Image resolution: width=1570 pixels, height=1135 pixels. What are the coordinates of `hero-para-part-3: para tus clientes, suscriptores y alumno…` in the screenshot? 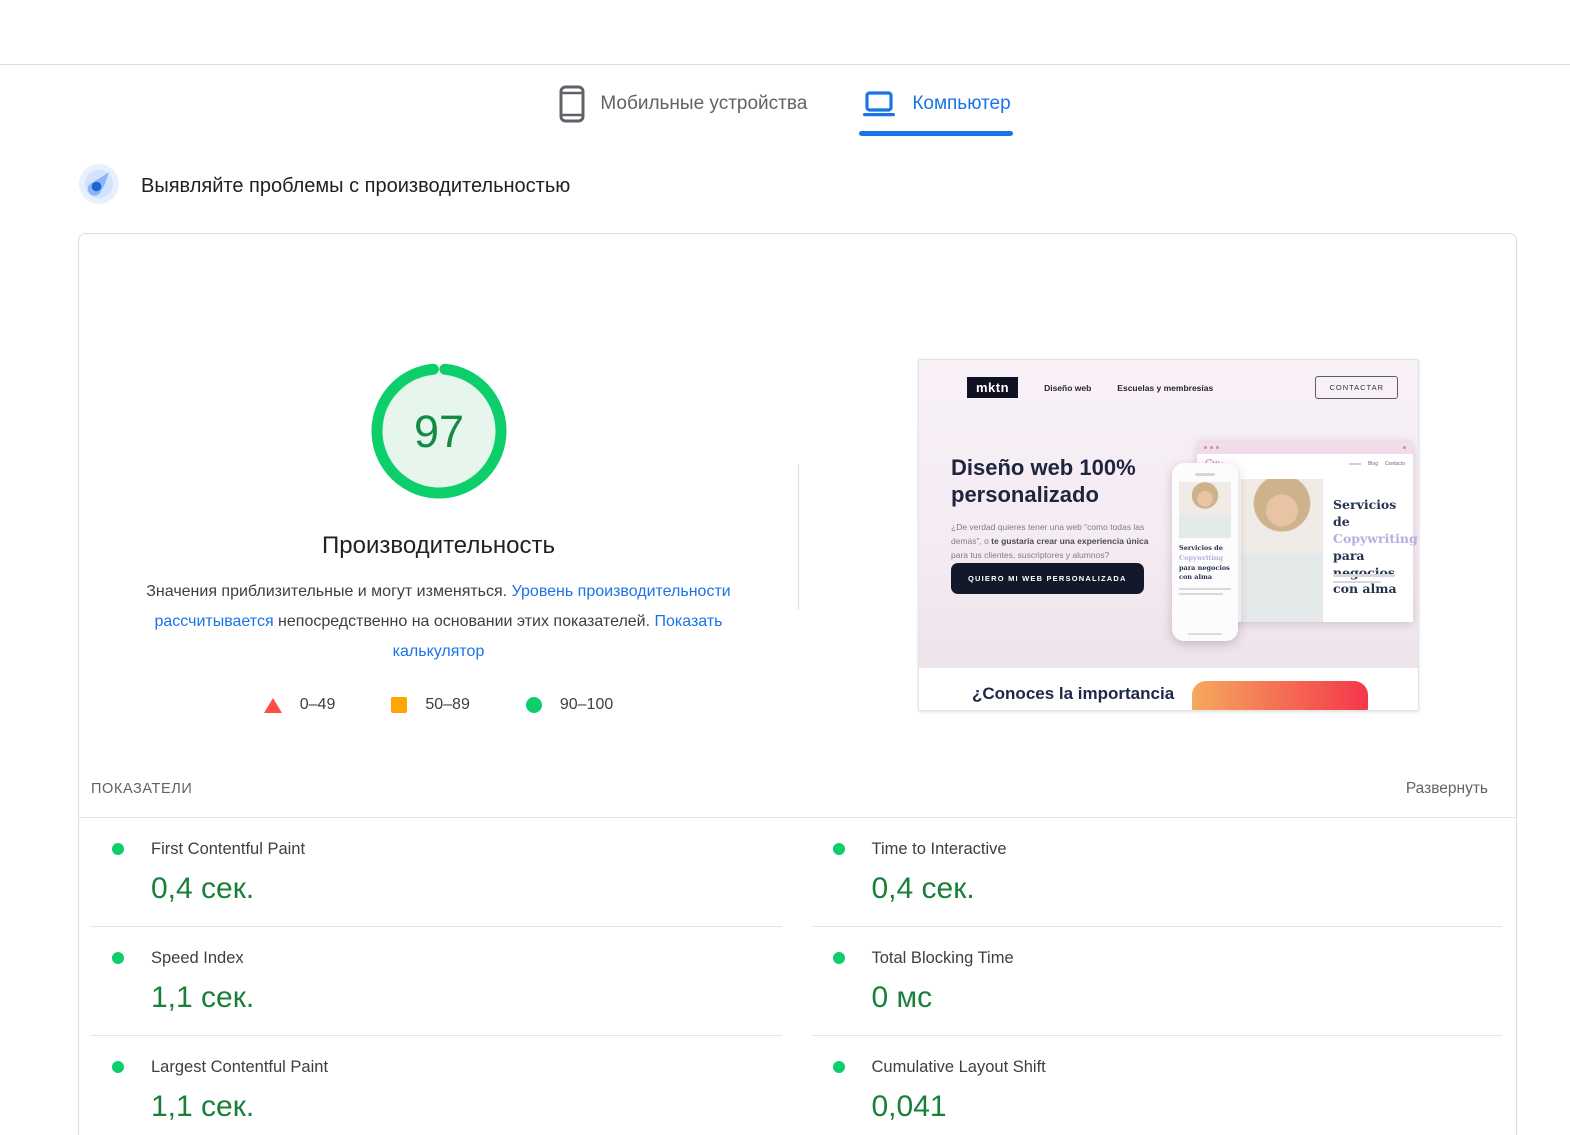 It's located at (1030, 555).